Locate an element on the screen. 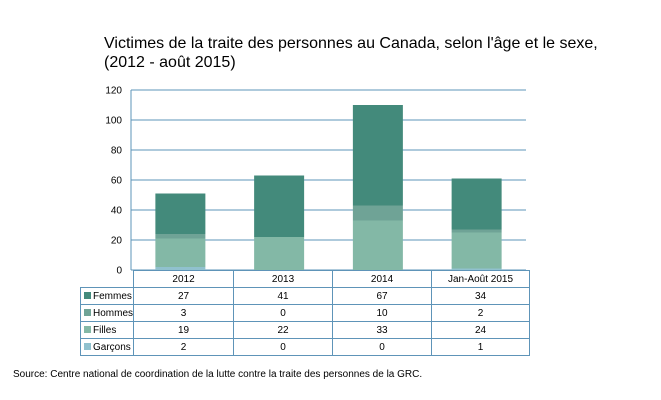 This screenshot has width=661, height=400. series-name: Garçons is located at coordinates (112, 347).